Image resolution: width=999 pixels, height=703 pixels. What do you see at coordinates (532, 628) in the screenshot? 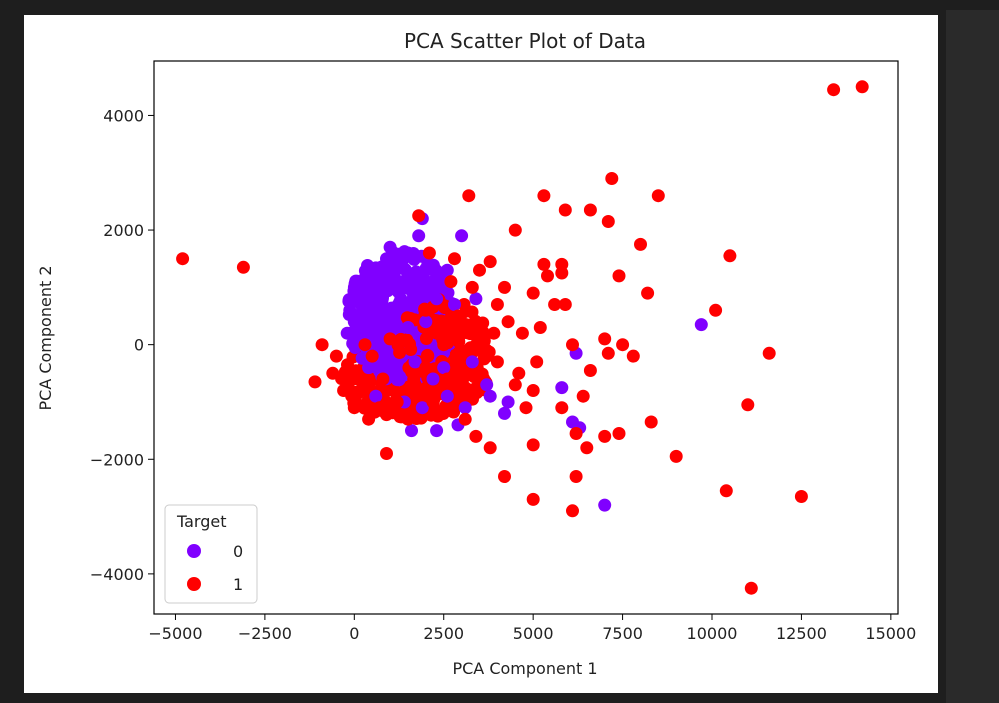
I see `x-axis-ticks: −5000 −2500 0 2500 5000 7500 10000 12500 15000` at bounding box center [532, 628].